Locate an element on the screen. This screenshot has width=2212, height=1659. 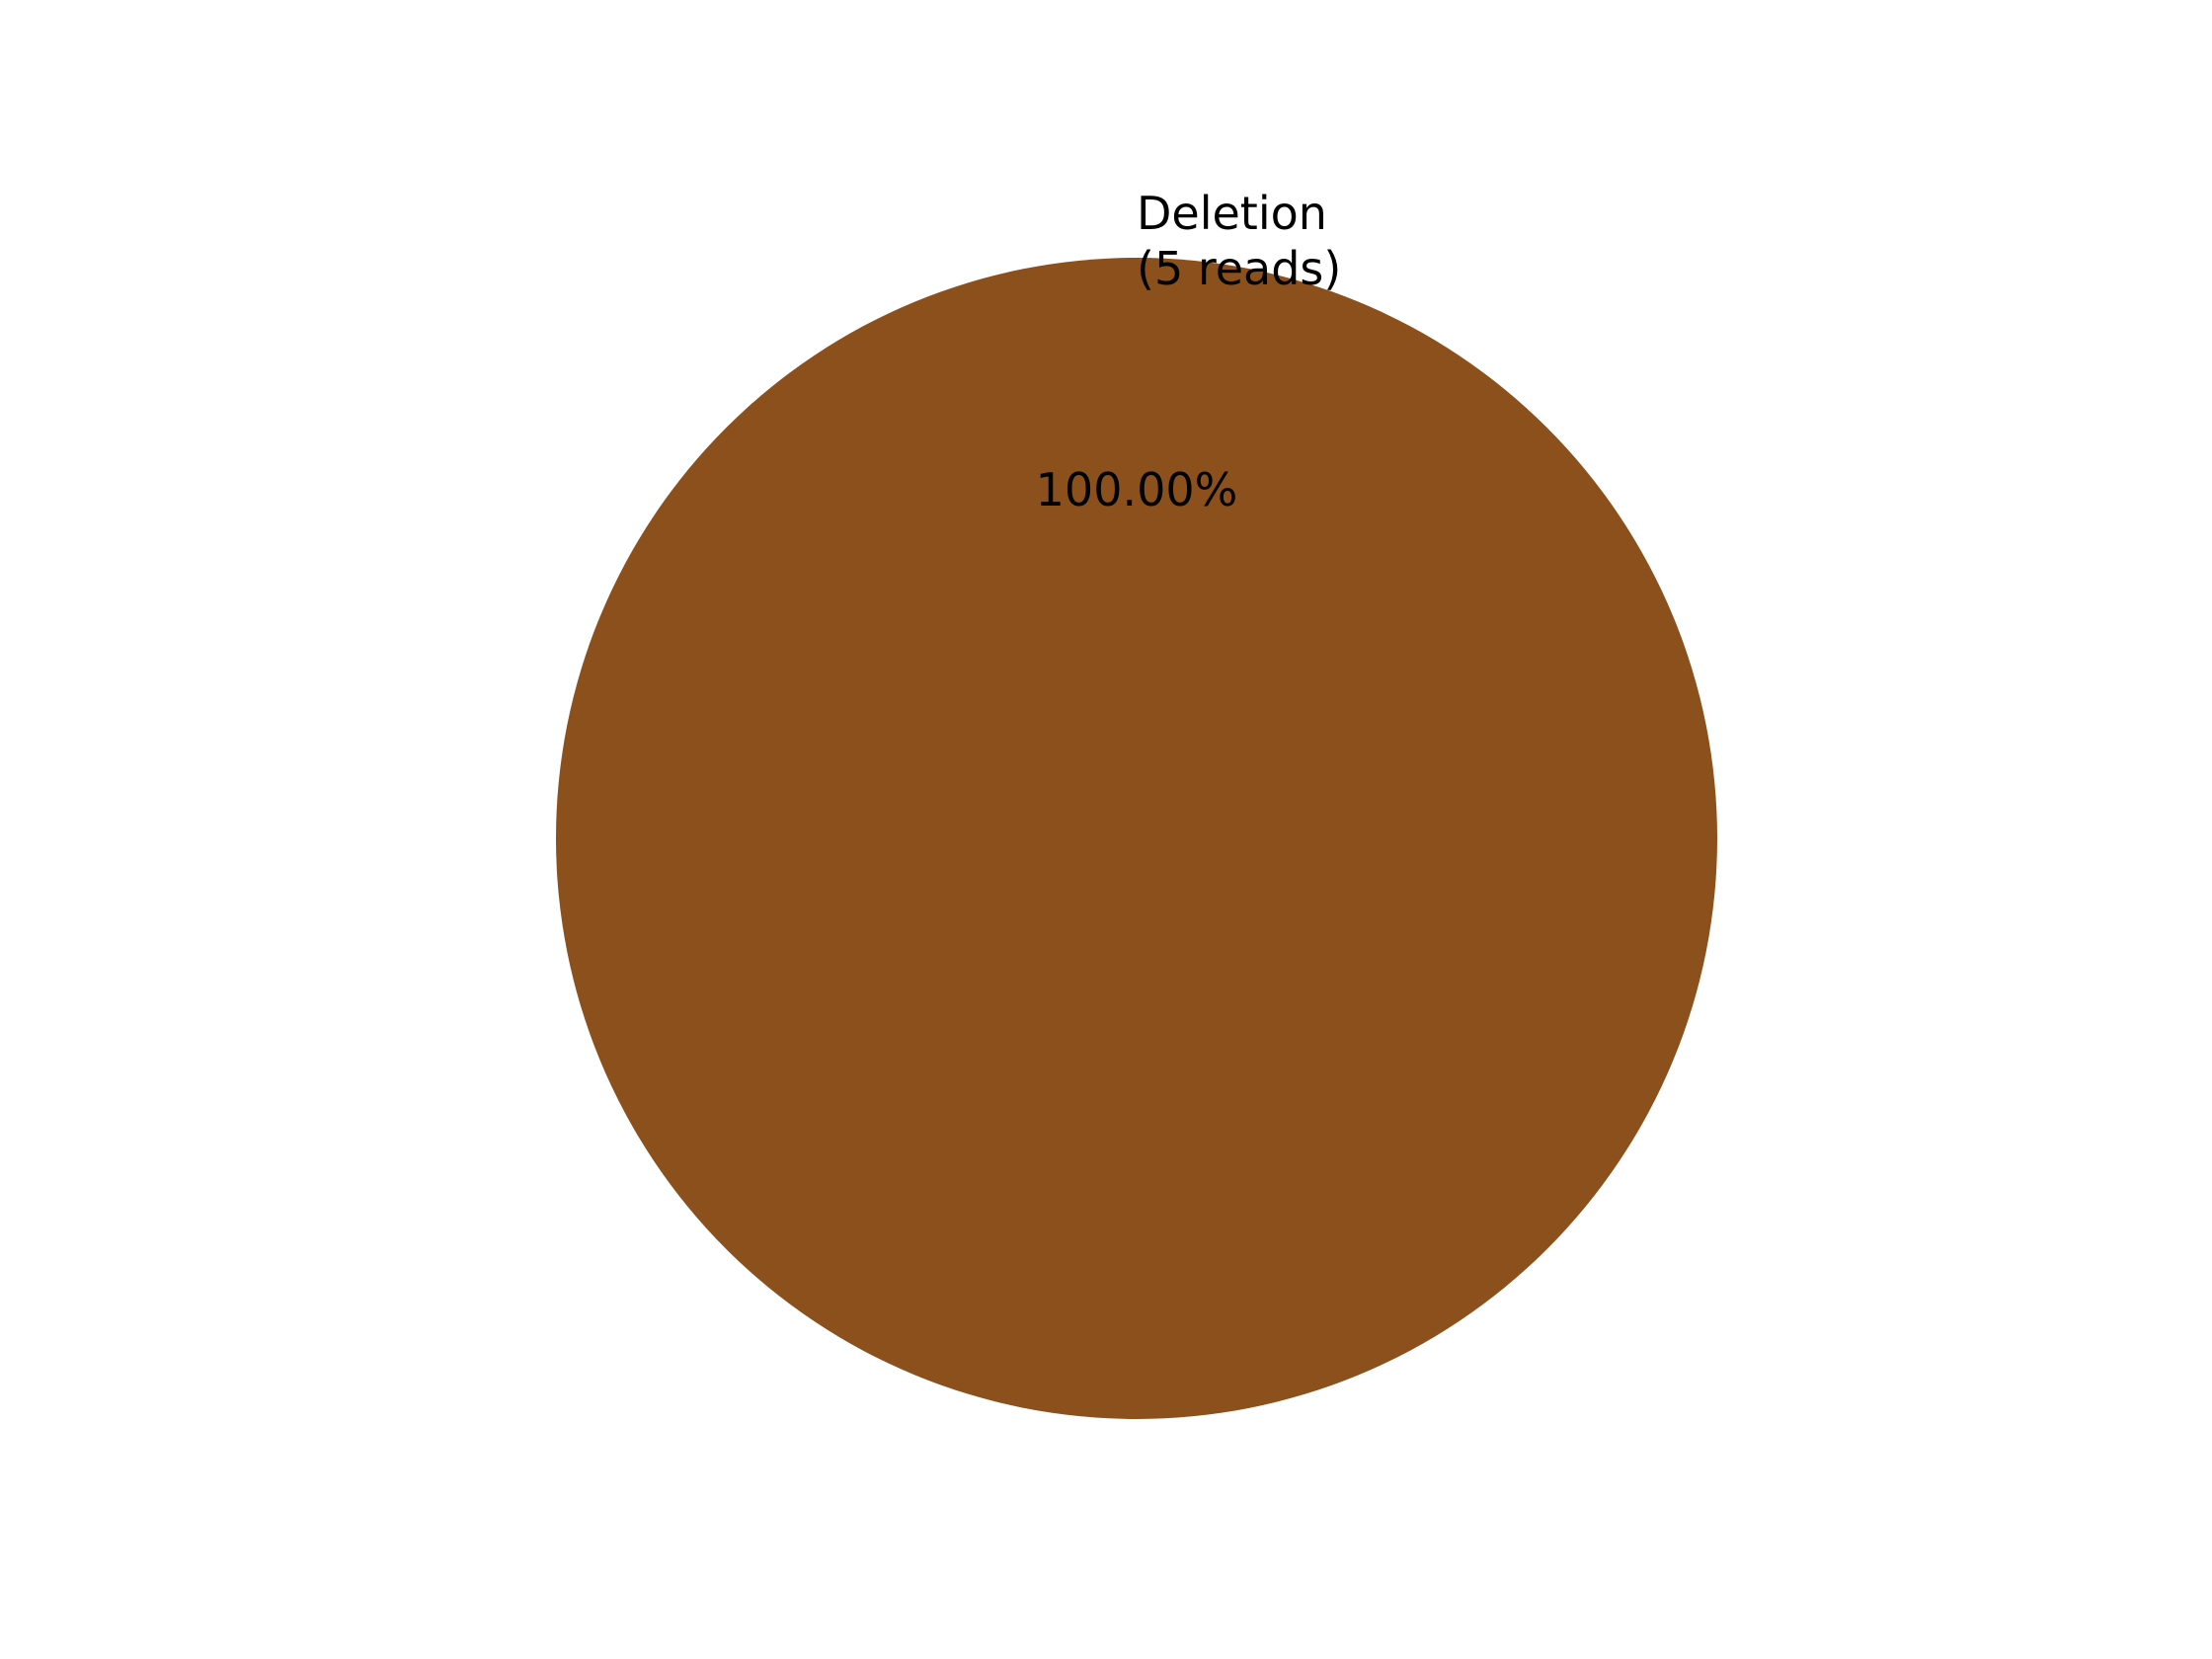
pie-slice-label: Deletion is located at coordinates (1232, 213).